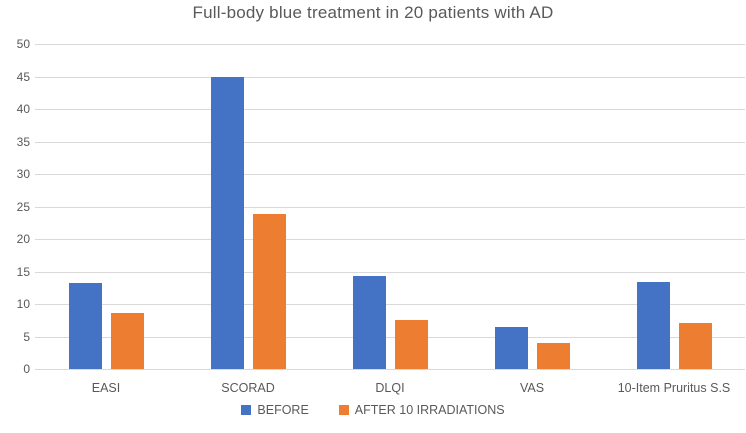 The image size is (746, 433). What do you see at coordinates (283, 410) in the screenshot?
I see `legend-label: BEFORE` at bounding box center [283, 410].